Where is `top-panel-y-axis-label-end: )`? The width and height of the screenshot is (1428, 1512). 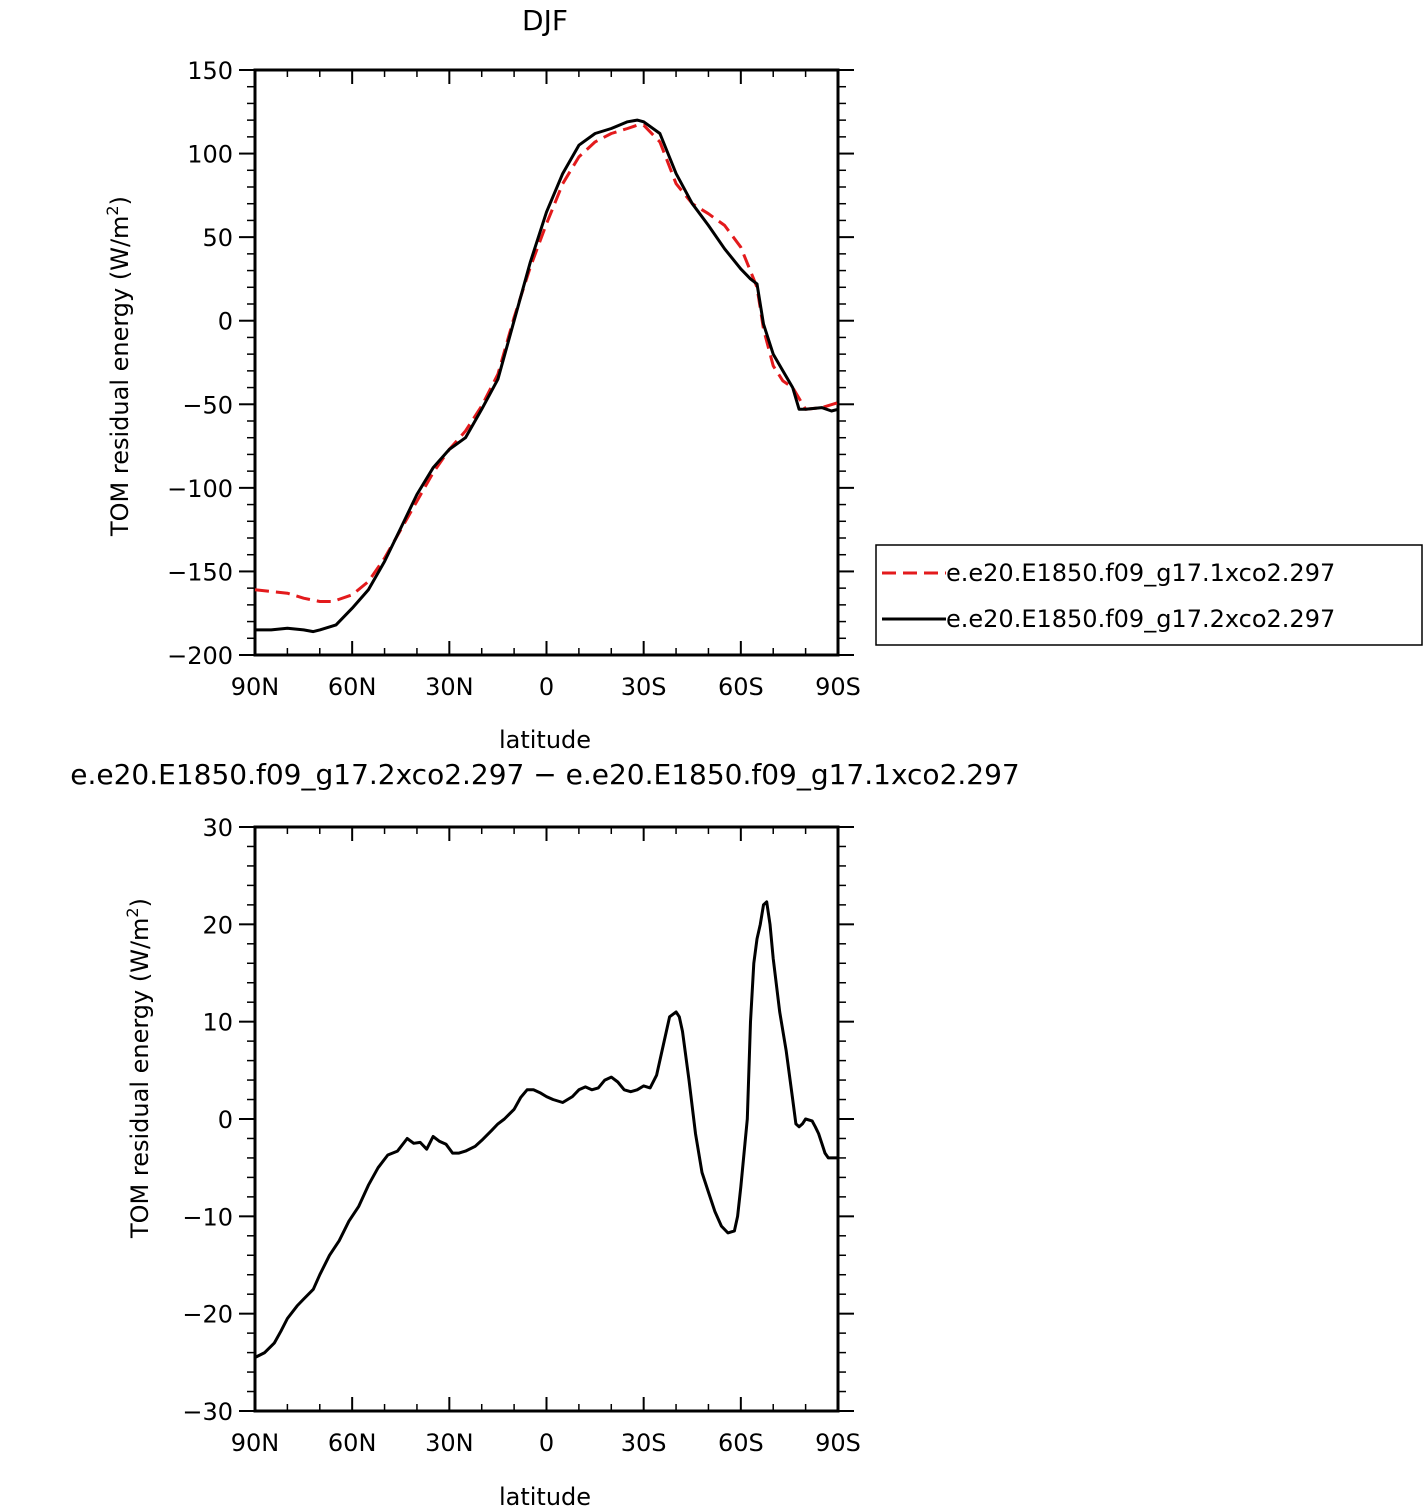
top-panel-y-axis-label-end: ) is located at coordinates (120, 200).